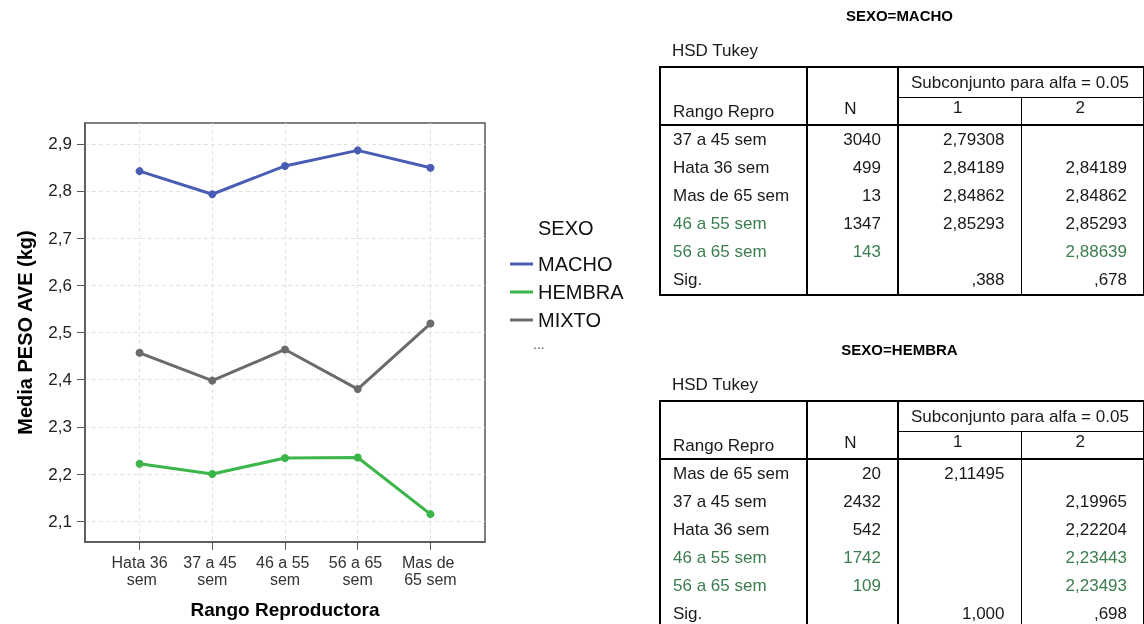 This screenshot has width=1144, height=624. What do you see at coordinates (566, 228) in the screenshot?
I see `legend-title: SEXO` at bounding box center [566, 228].